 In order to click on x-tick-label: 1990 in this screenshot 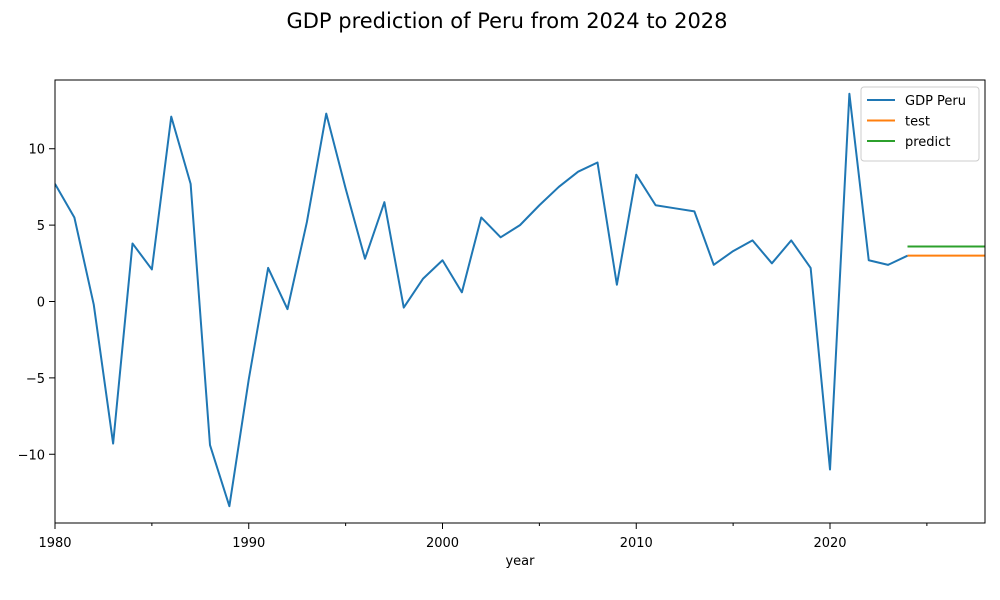, I will do `click(248, 543)`.